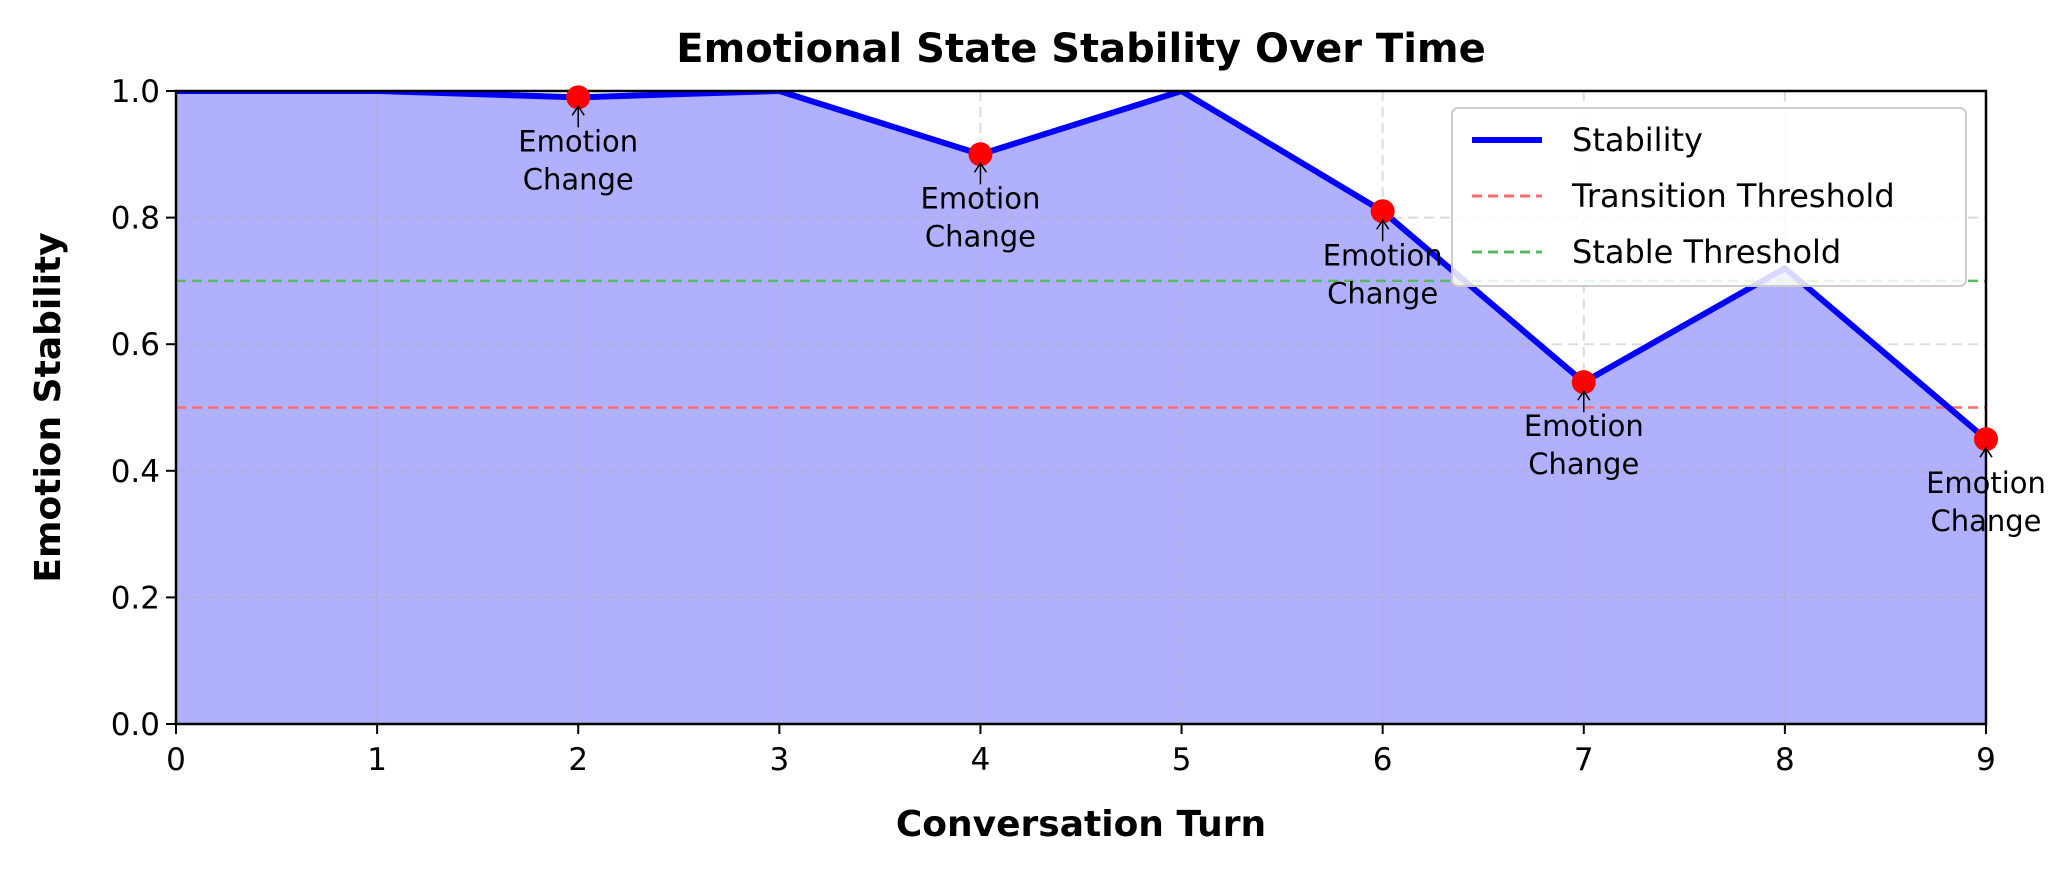  What do you see at coordinates (1383, 760) in the screenshot?
I see `x-tick-label: 6` at bounding box center [1383, 760].